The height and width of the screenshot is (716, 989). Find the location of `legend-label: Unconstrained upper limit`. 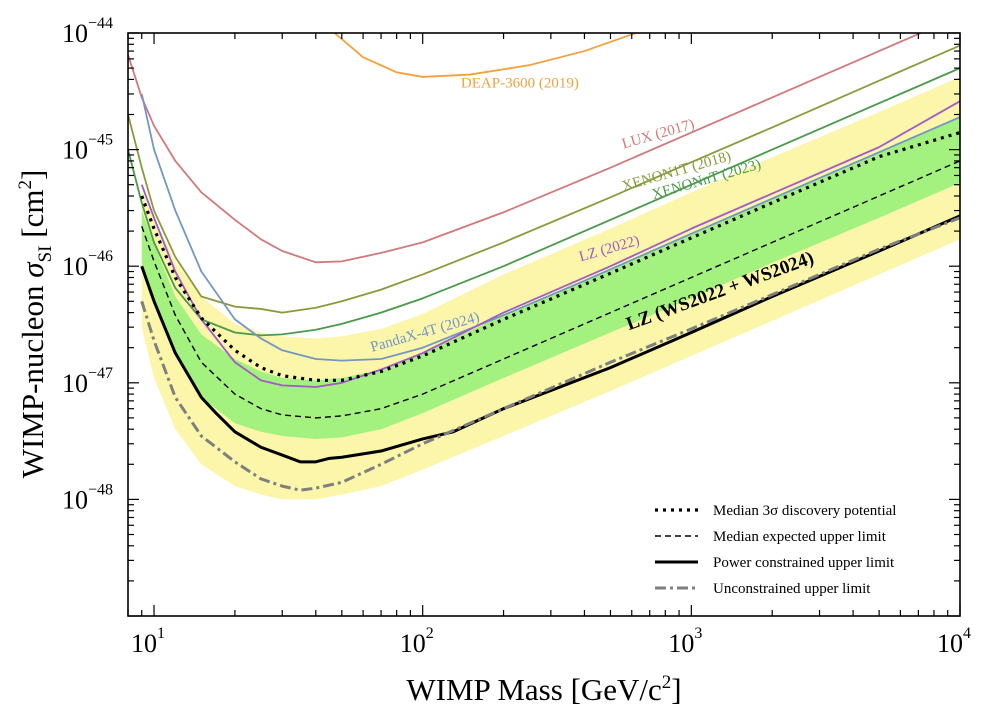

legend-label: Unconstrained upper limit is located at coordinates (792, 589).